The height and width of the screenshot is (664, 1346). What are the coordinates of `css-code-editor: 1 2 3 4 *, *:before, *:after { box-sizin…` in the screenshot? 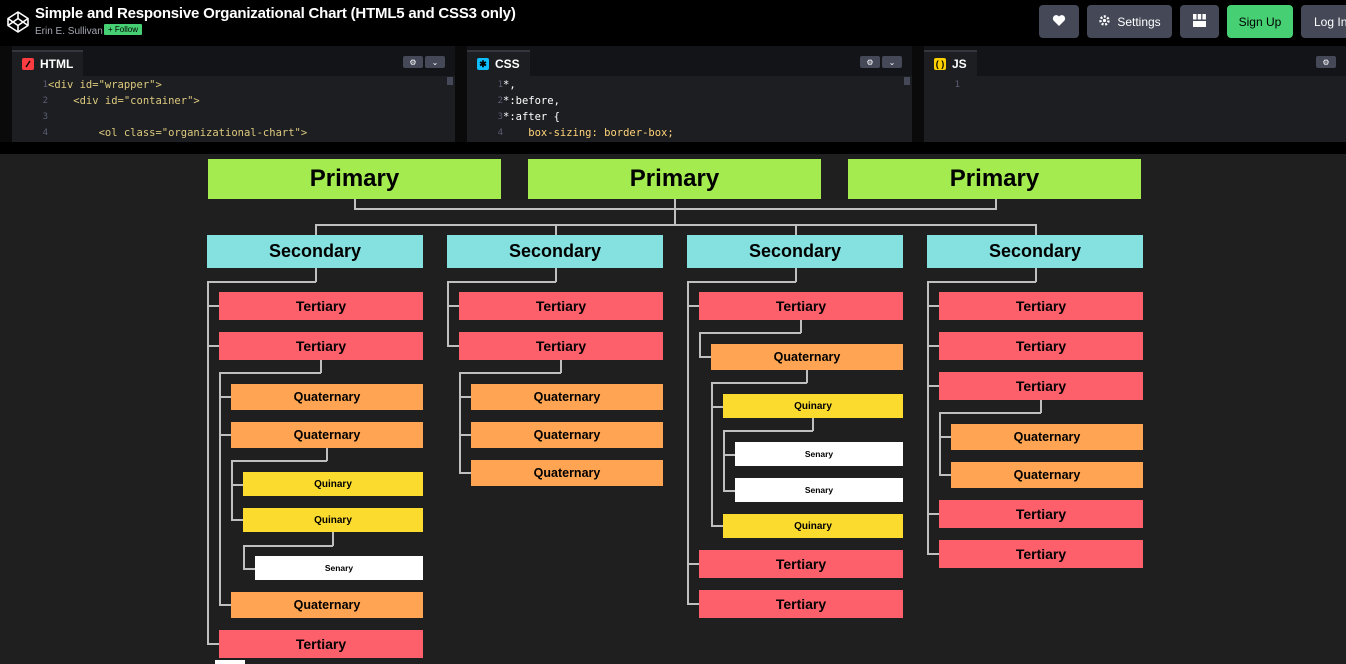 It's located at (689, 109).